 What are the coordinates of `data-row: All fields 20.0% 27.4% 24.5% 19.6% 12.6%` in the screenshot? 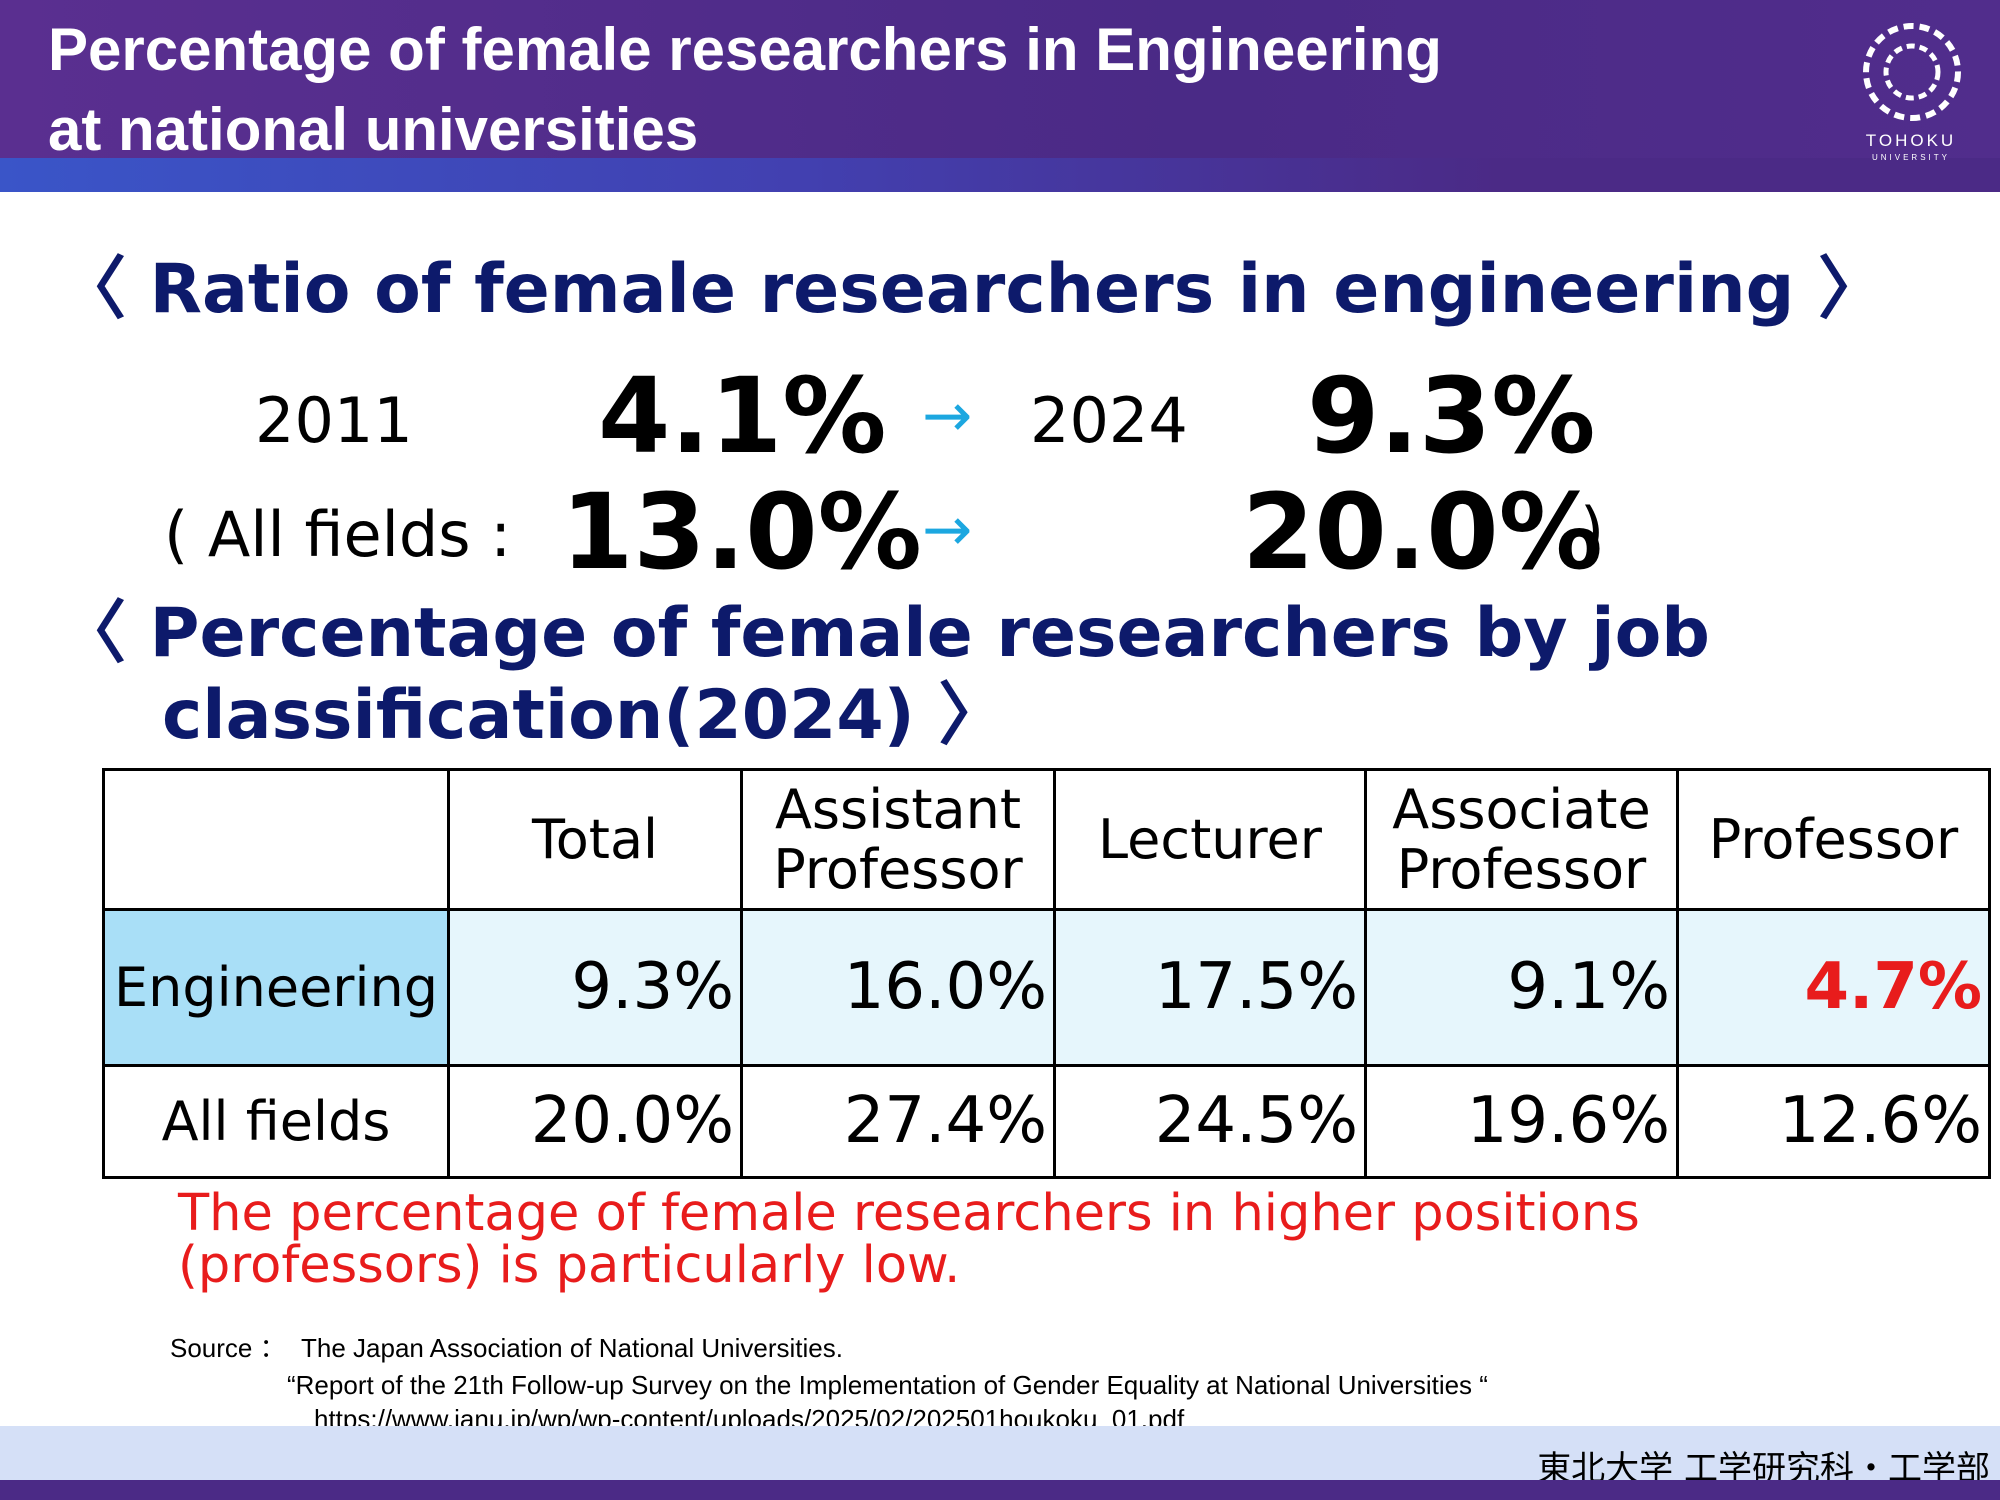 It's located at (1046, 1121).